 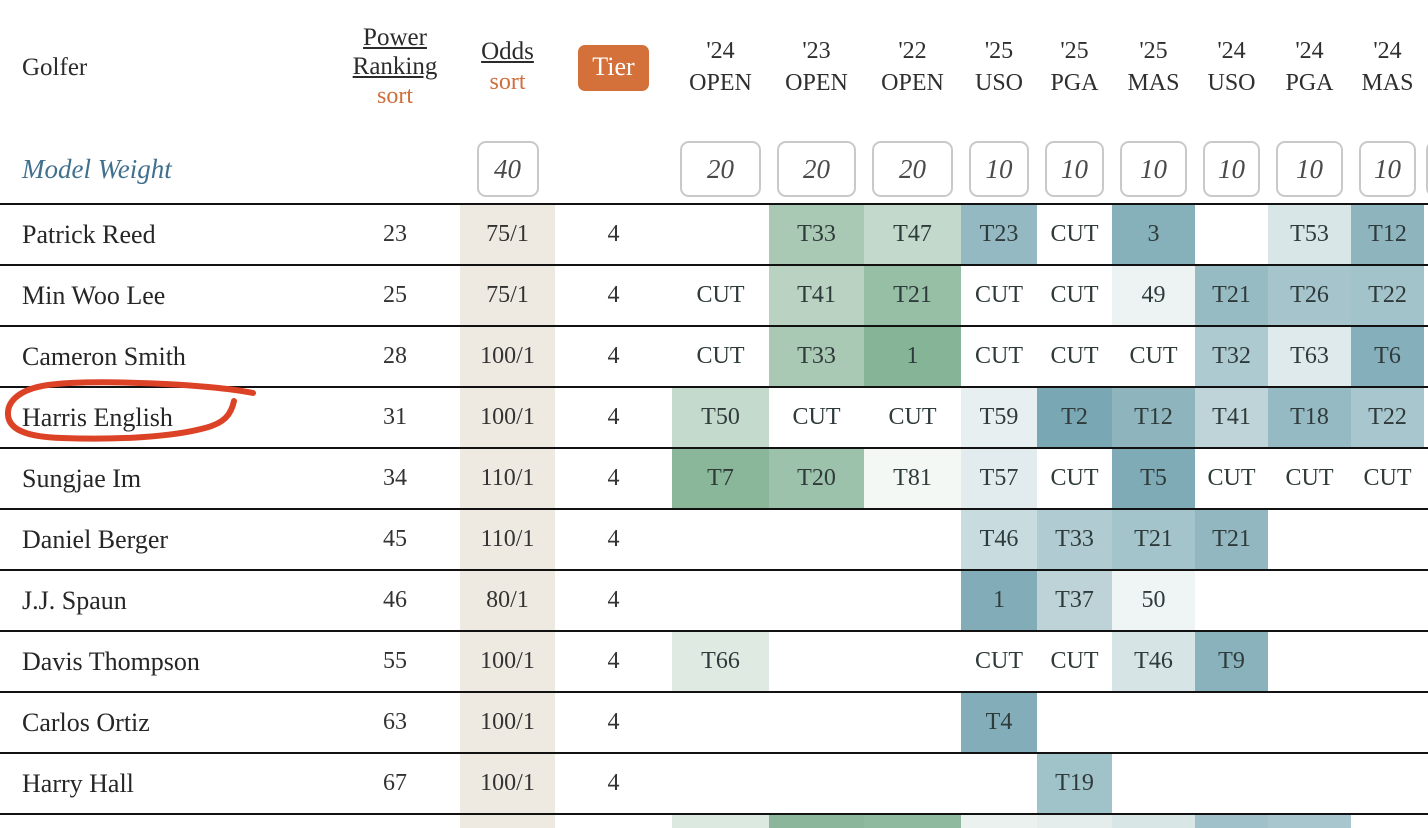 What do you see at coordinates (999, 478) in the screenshot?
I see `result-cell: T57` at bounding box center [999, 478].